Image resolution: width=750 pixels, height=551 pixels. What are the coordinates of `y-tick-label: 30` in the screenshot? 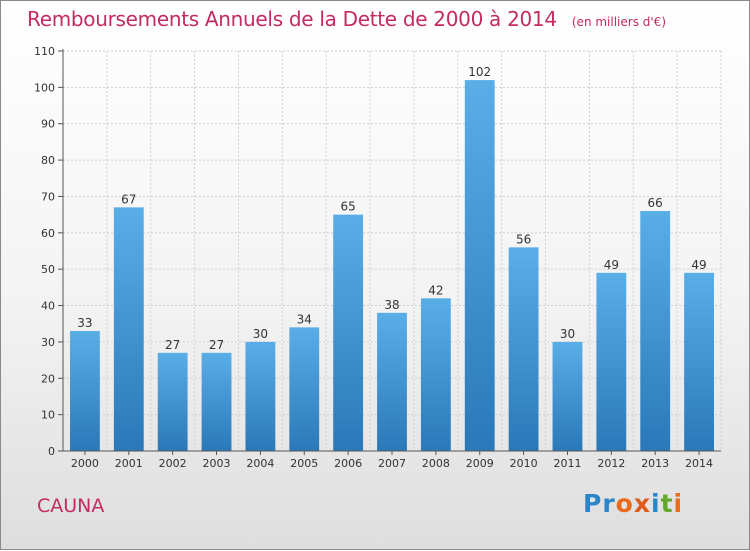 It's located at (48, 342).